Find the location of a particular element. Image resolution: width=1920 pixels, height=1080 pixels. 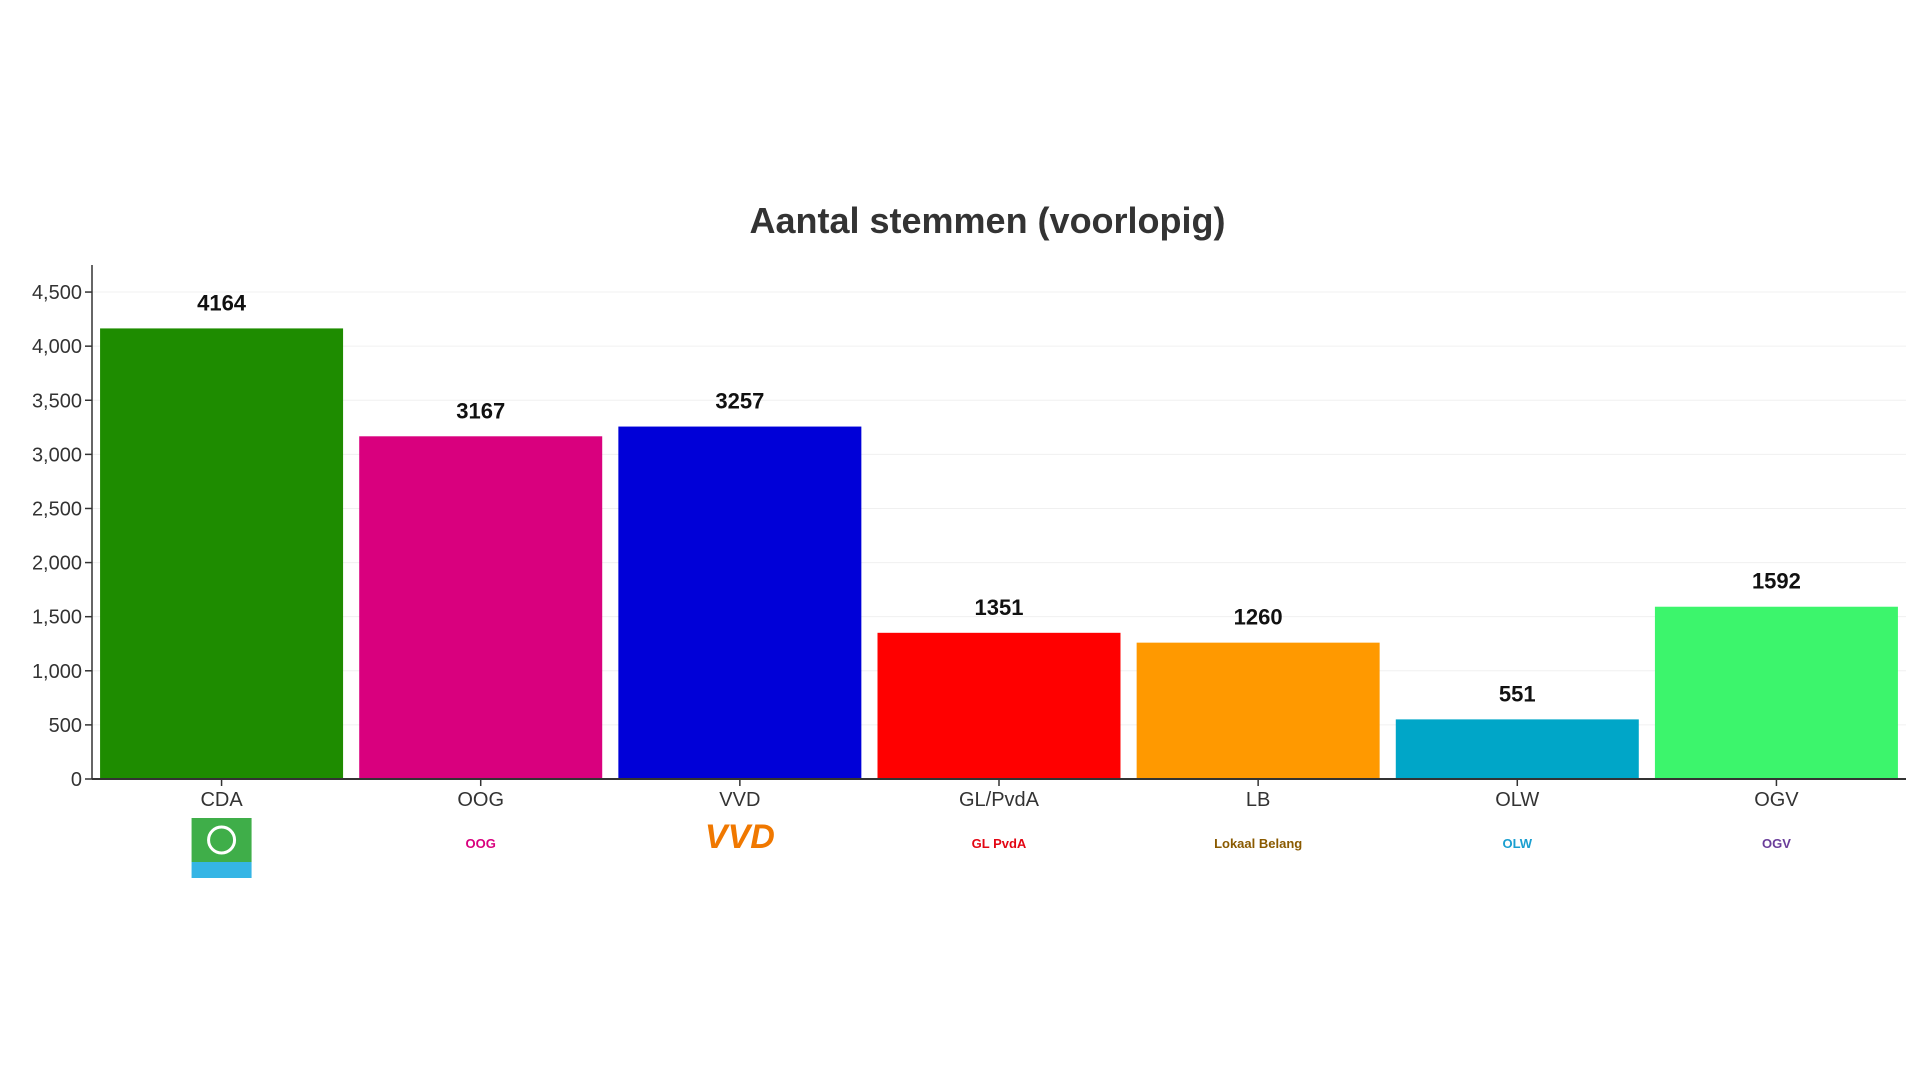

x-tick-label: VVD is located at coordinates (739, 800).